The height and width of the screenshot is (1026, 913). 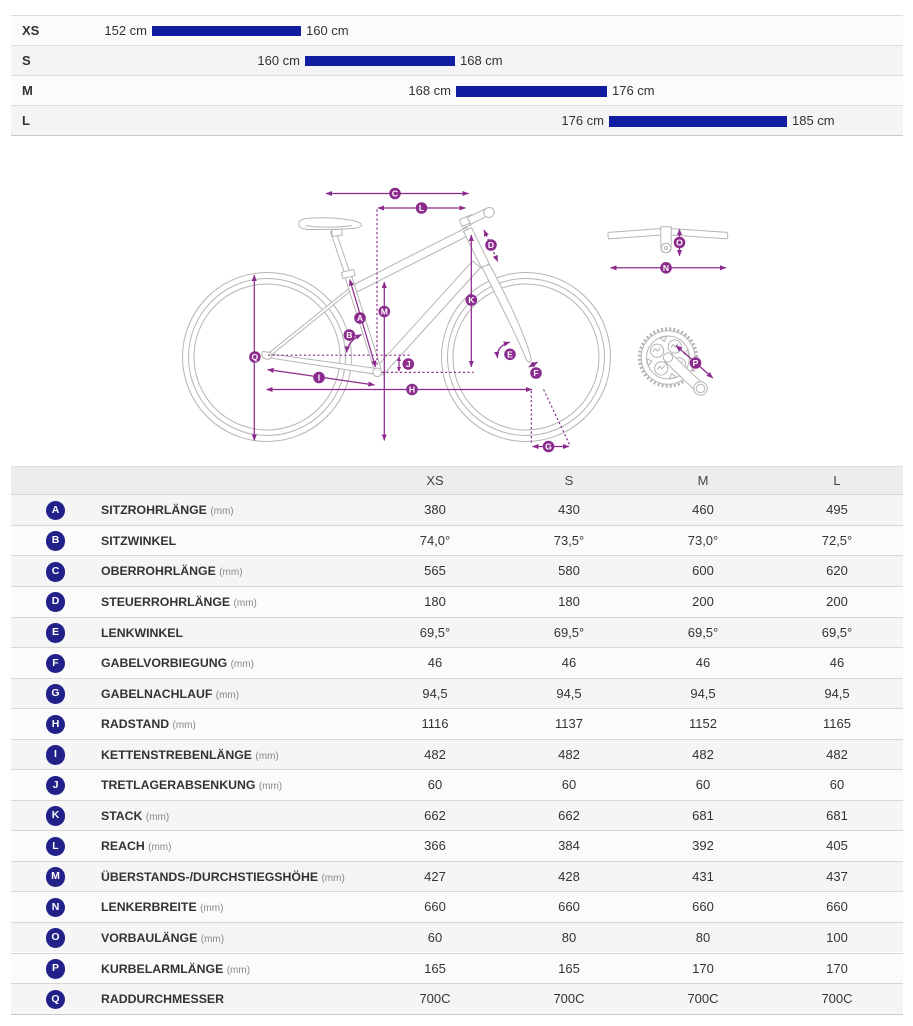 I want to click on svg-text: M, so click(x=384, y=312).